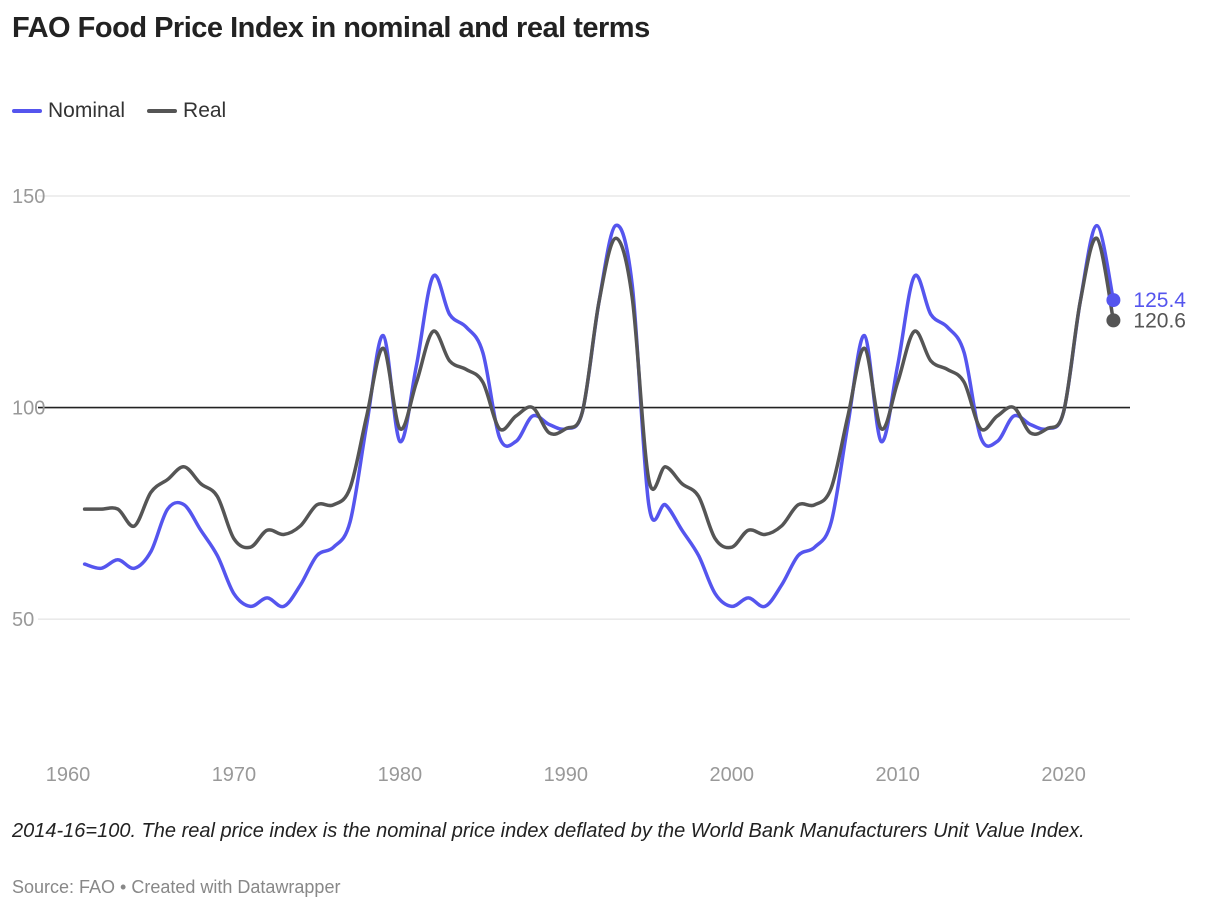 The image size is (1220, 912). Describe the element at coordinates (162, 111) in the screenshot. I see `legend-swatch-real` at that location.